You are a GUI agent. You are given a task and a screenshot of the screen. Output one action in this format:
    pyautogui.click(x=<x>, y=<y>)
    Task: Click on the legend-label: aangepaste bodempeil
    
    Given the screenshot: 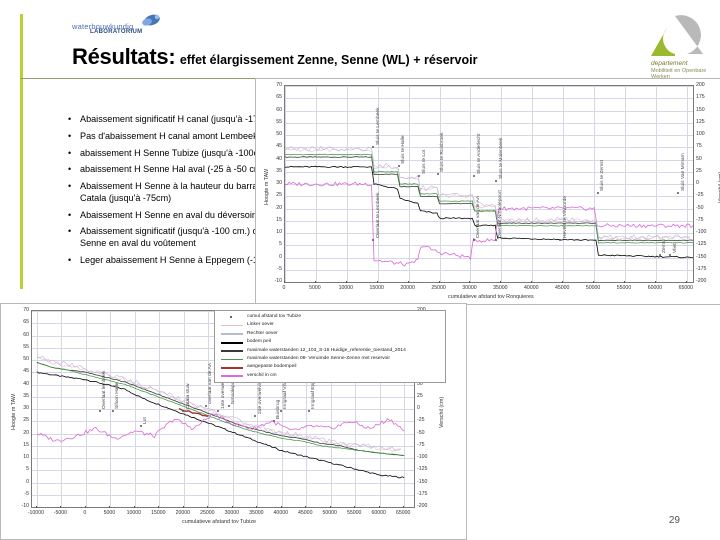 What is the action you would take?
    pyautogui.click(x=272, y=367)
    